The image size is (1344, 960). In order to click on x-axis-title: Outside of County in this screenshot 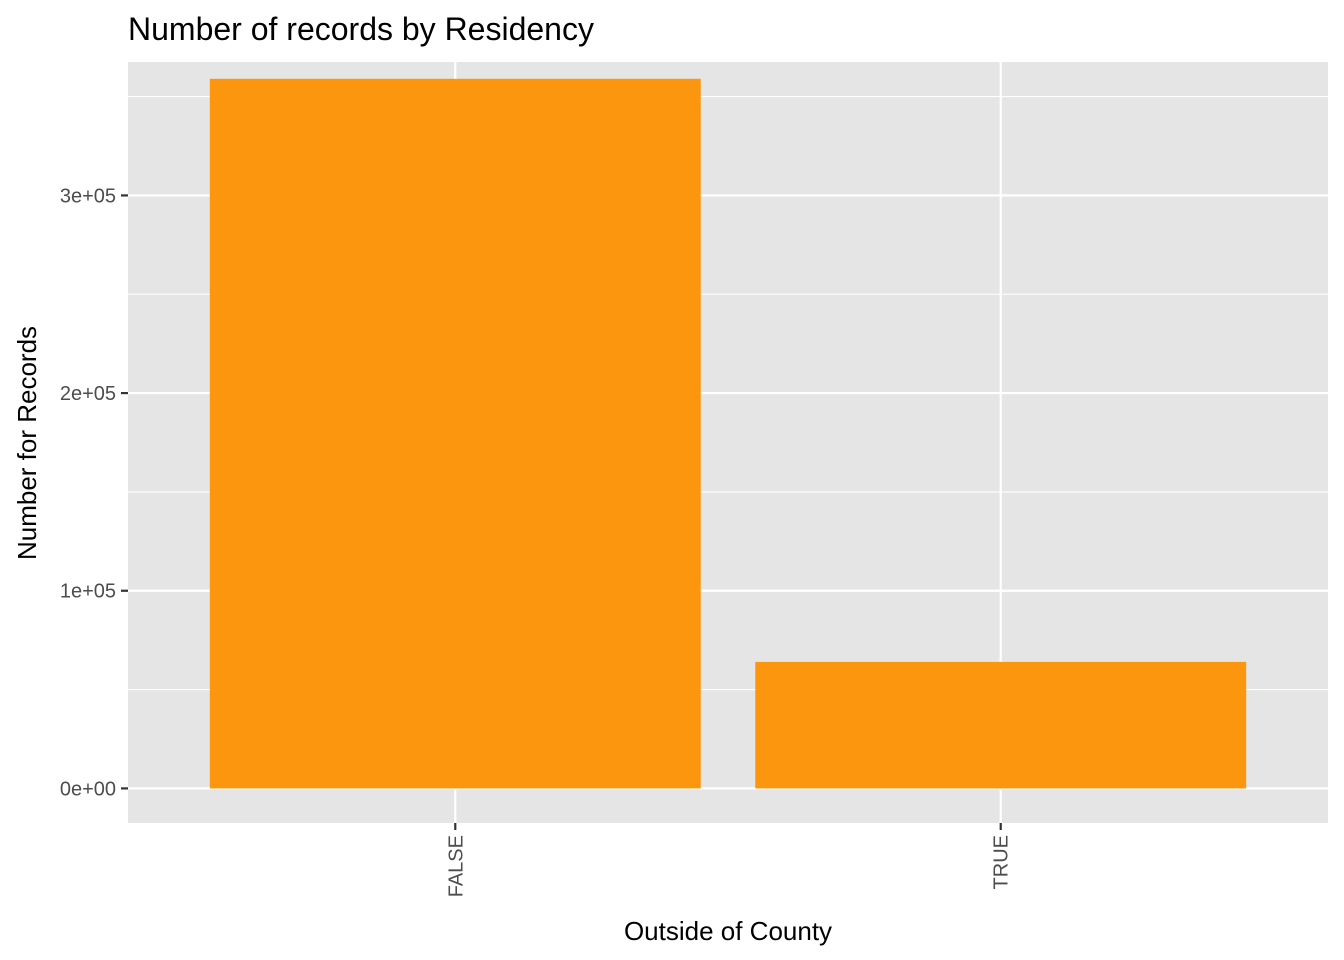, I will do `click(728, 931)`.